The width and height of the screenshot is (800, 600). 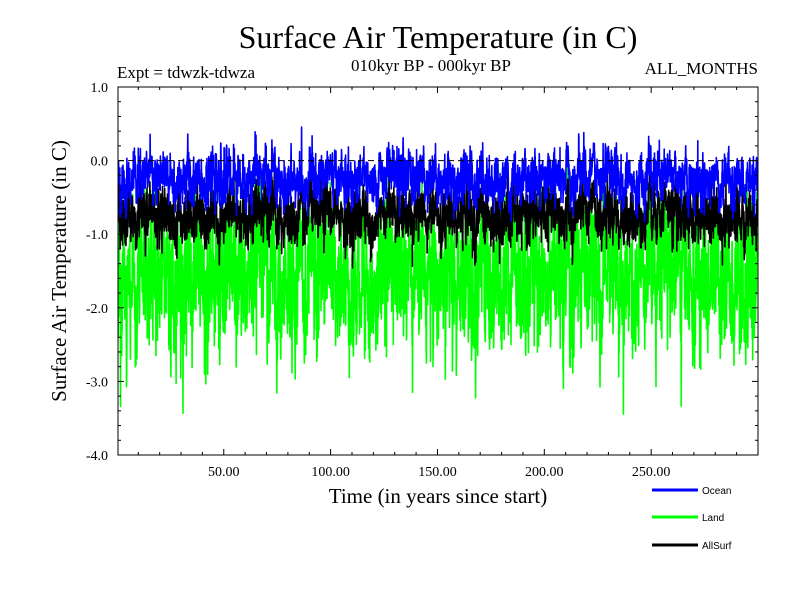 I want to click on y-axis-label: Surface Air Temperature (in C), so click(x=59, y=271).